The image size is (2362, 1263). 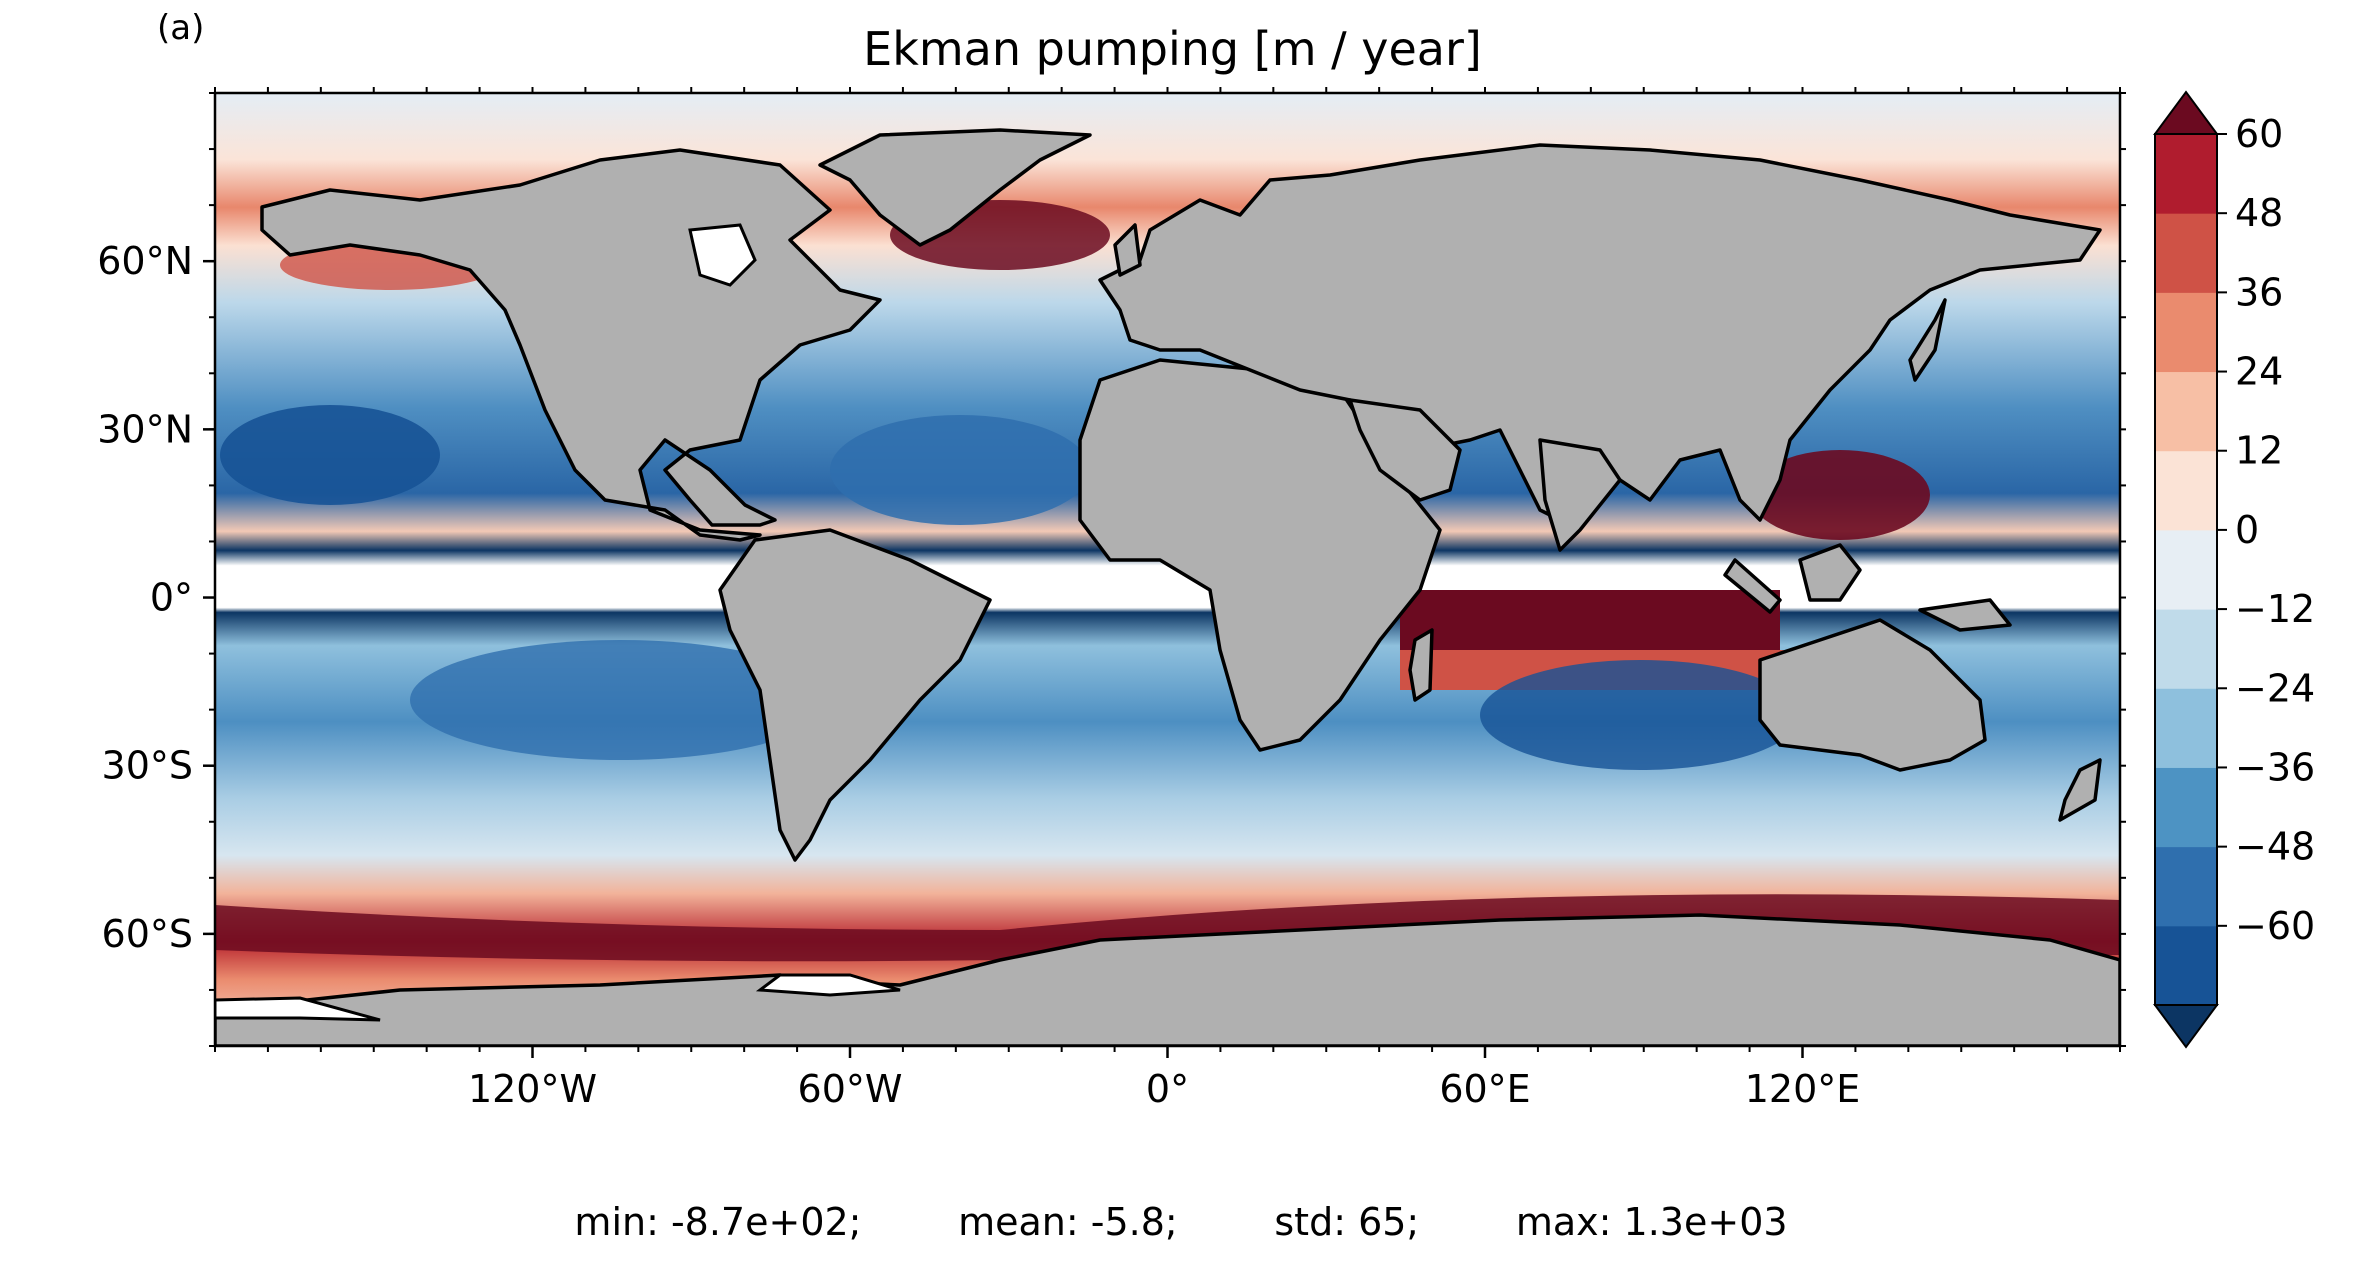 I want to click on arabian-peninsula, so click(x=1405, y=450).